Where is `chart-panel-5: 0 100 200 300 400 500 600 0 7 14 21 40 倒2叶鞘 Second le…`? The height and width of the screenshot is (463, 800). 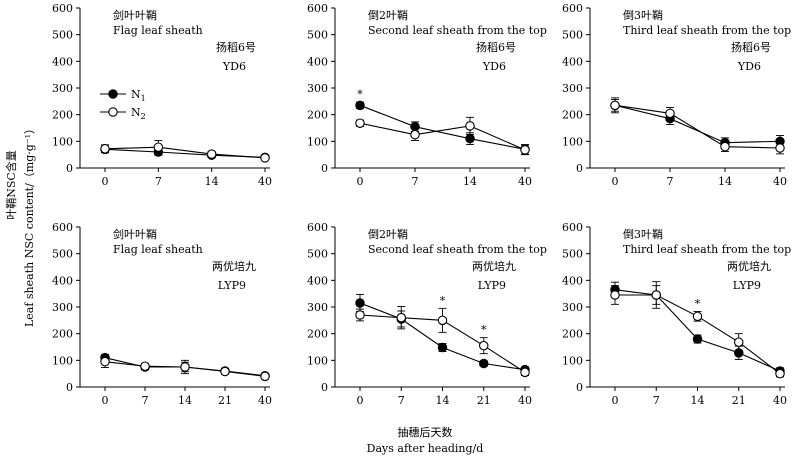 chart-panel-5: 0 100 200 300 400 500 600 0 7 14 21 40 倒2叶鞘 Second le… is located at coordinates (427, 314).